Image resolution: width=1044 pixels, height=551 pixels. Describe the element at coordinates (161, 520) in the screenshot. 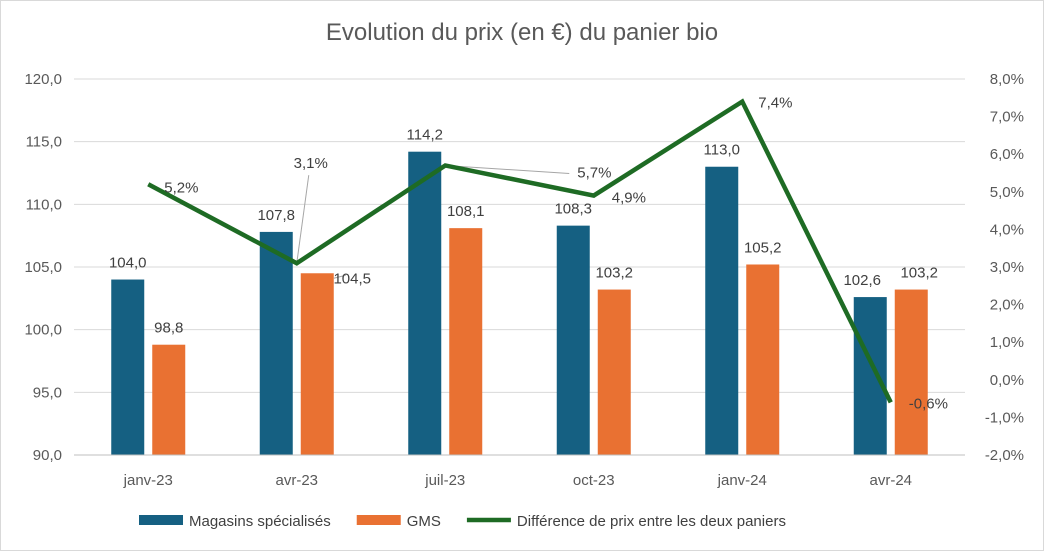

I see `legend-swatch-magasins-specialises` at that location.